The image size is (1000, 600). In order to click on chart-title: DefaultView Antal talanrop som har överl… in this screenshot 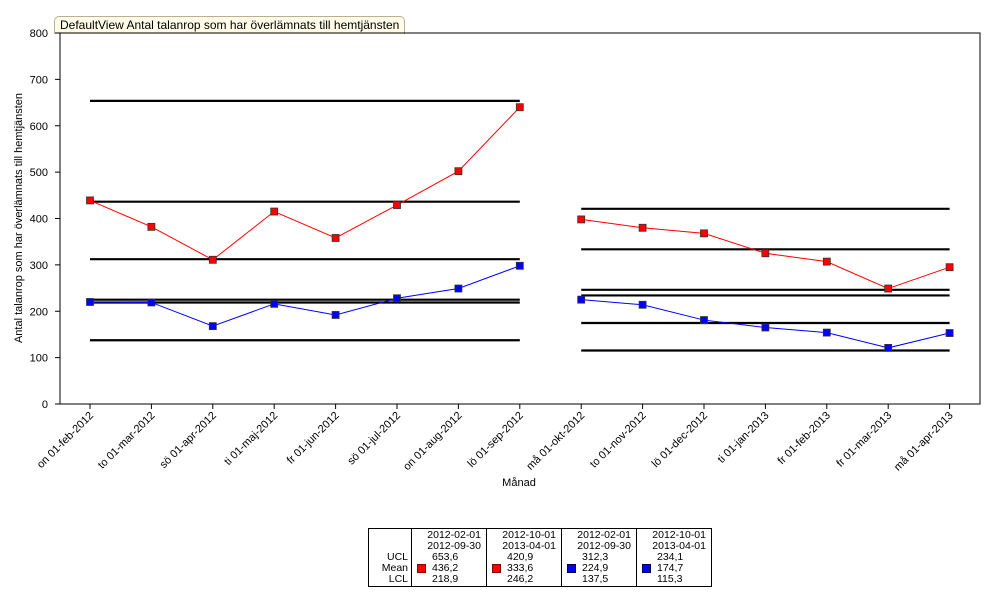, I will do `click(230, 25)`.